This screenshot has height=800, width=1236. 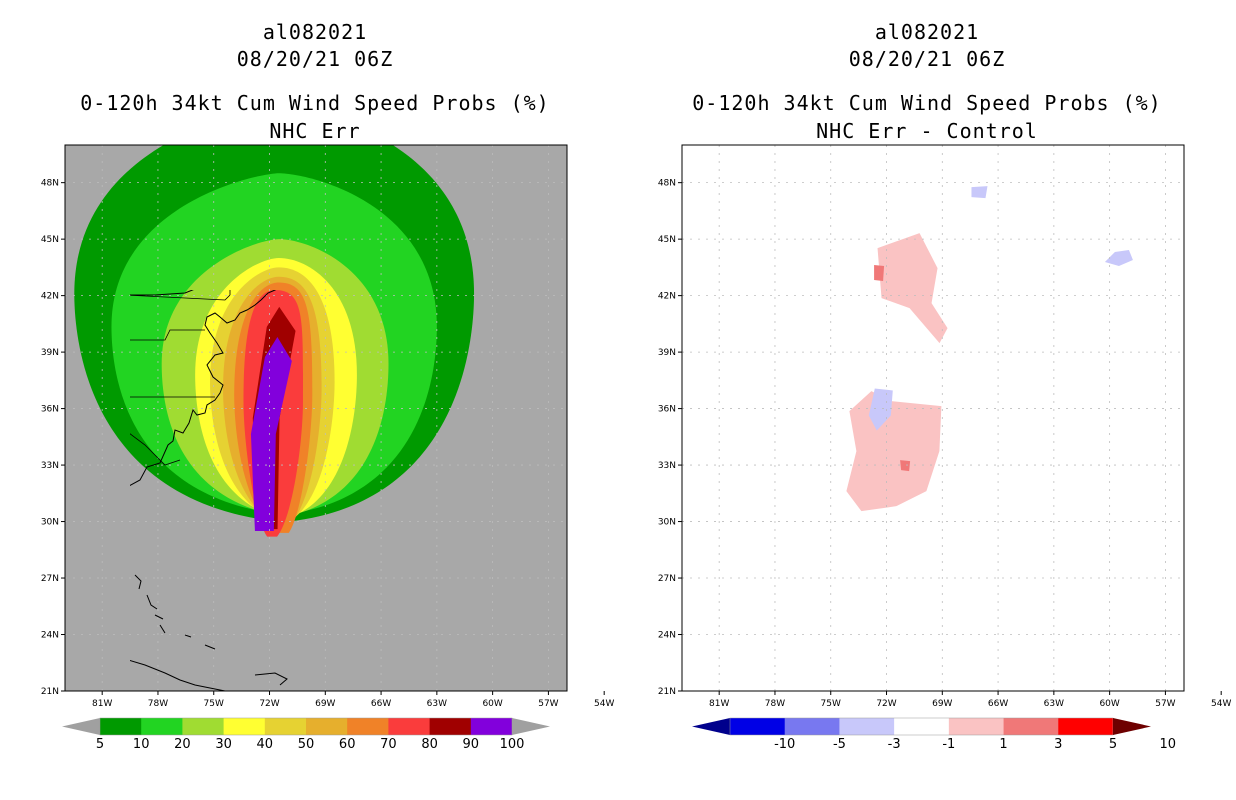 What do you see at coordinates (315, 103) in the screenshot?
I see `left-title: 0-120h 34kt Cum Wind Speed Probs (%)` at bounding box center [315, 103].